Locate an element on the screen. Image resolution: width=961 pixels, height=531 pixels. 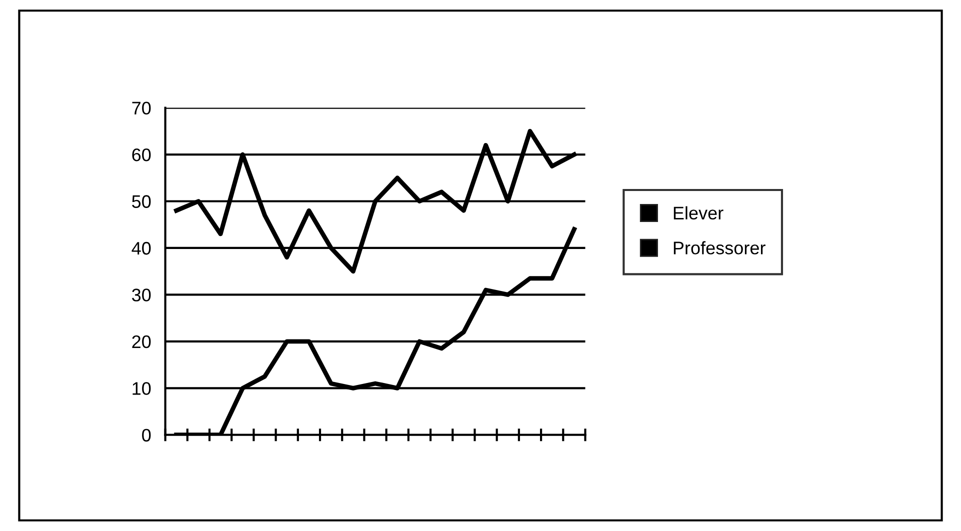
y-tick-label: 0 is located at coordinates (146, 435).